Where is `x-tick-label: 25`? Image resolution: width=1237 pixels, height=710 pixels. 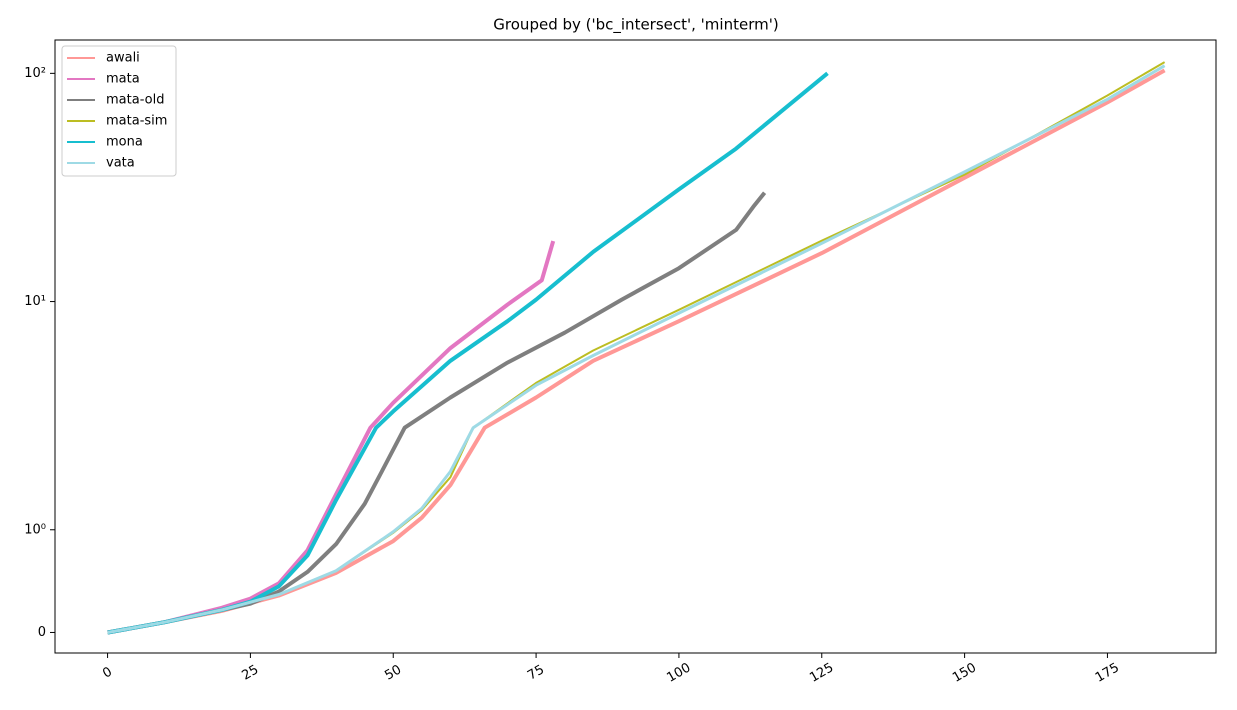 x-tick-label: 25 is located at coordinates (250, 672).